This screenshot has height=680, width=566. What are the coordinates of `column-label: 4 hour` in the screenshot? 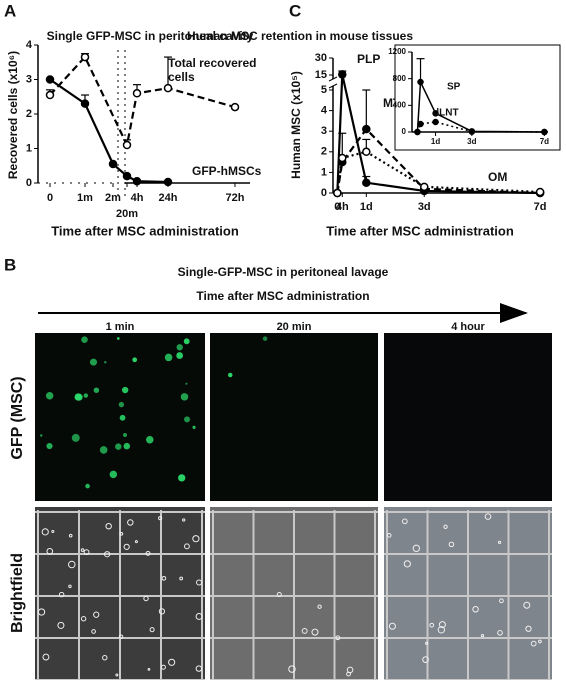 It's located at (468, 327).